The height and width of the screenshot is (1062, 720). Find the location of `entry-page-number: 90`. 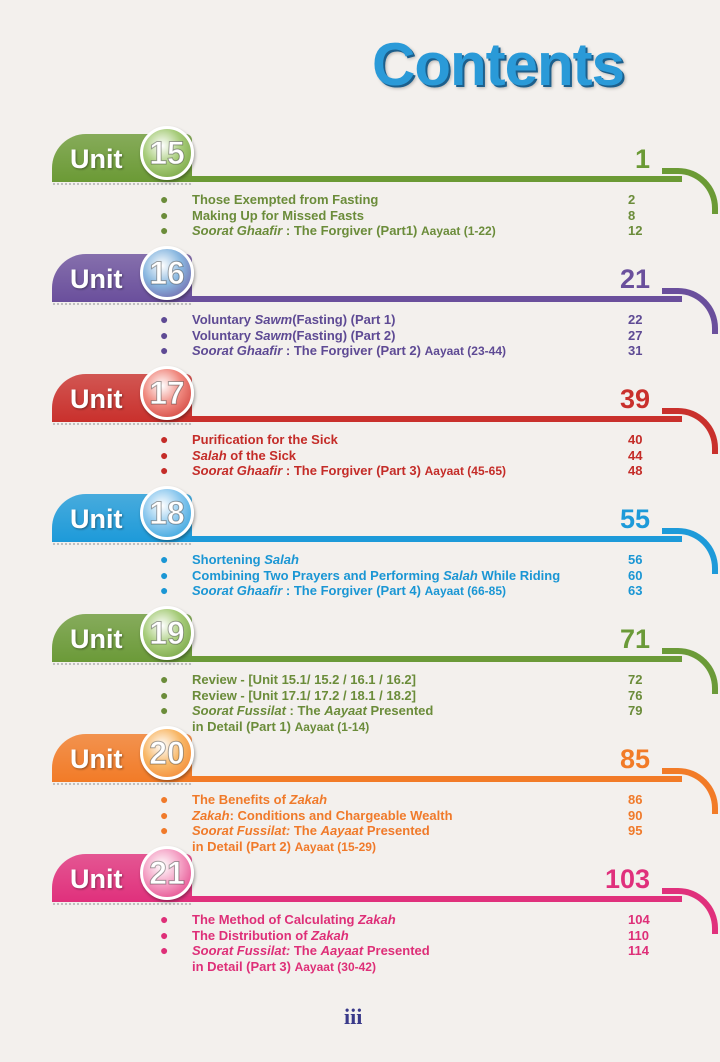

entry-page-number: 90 is located at coordinates (635, 815).